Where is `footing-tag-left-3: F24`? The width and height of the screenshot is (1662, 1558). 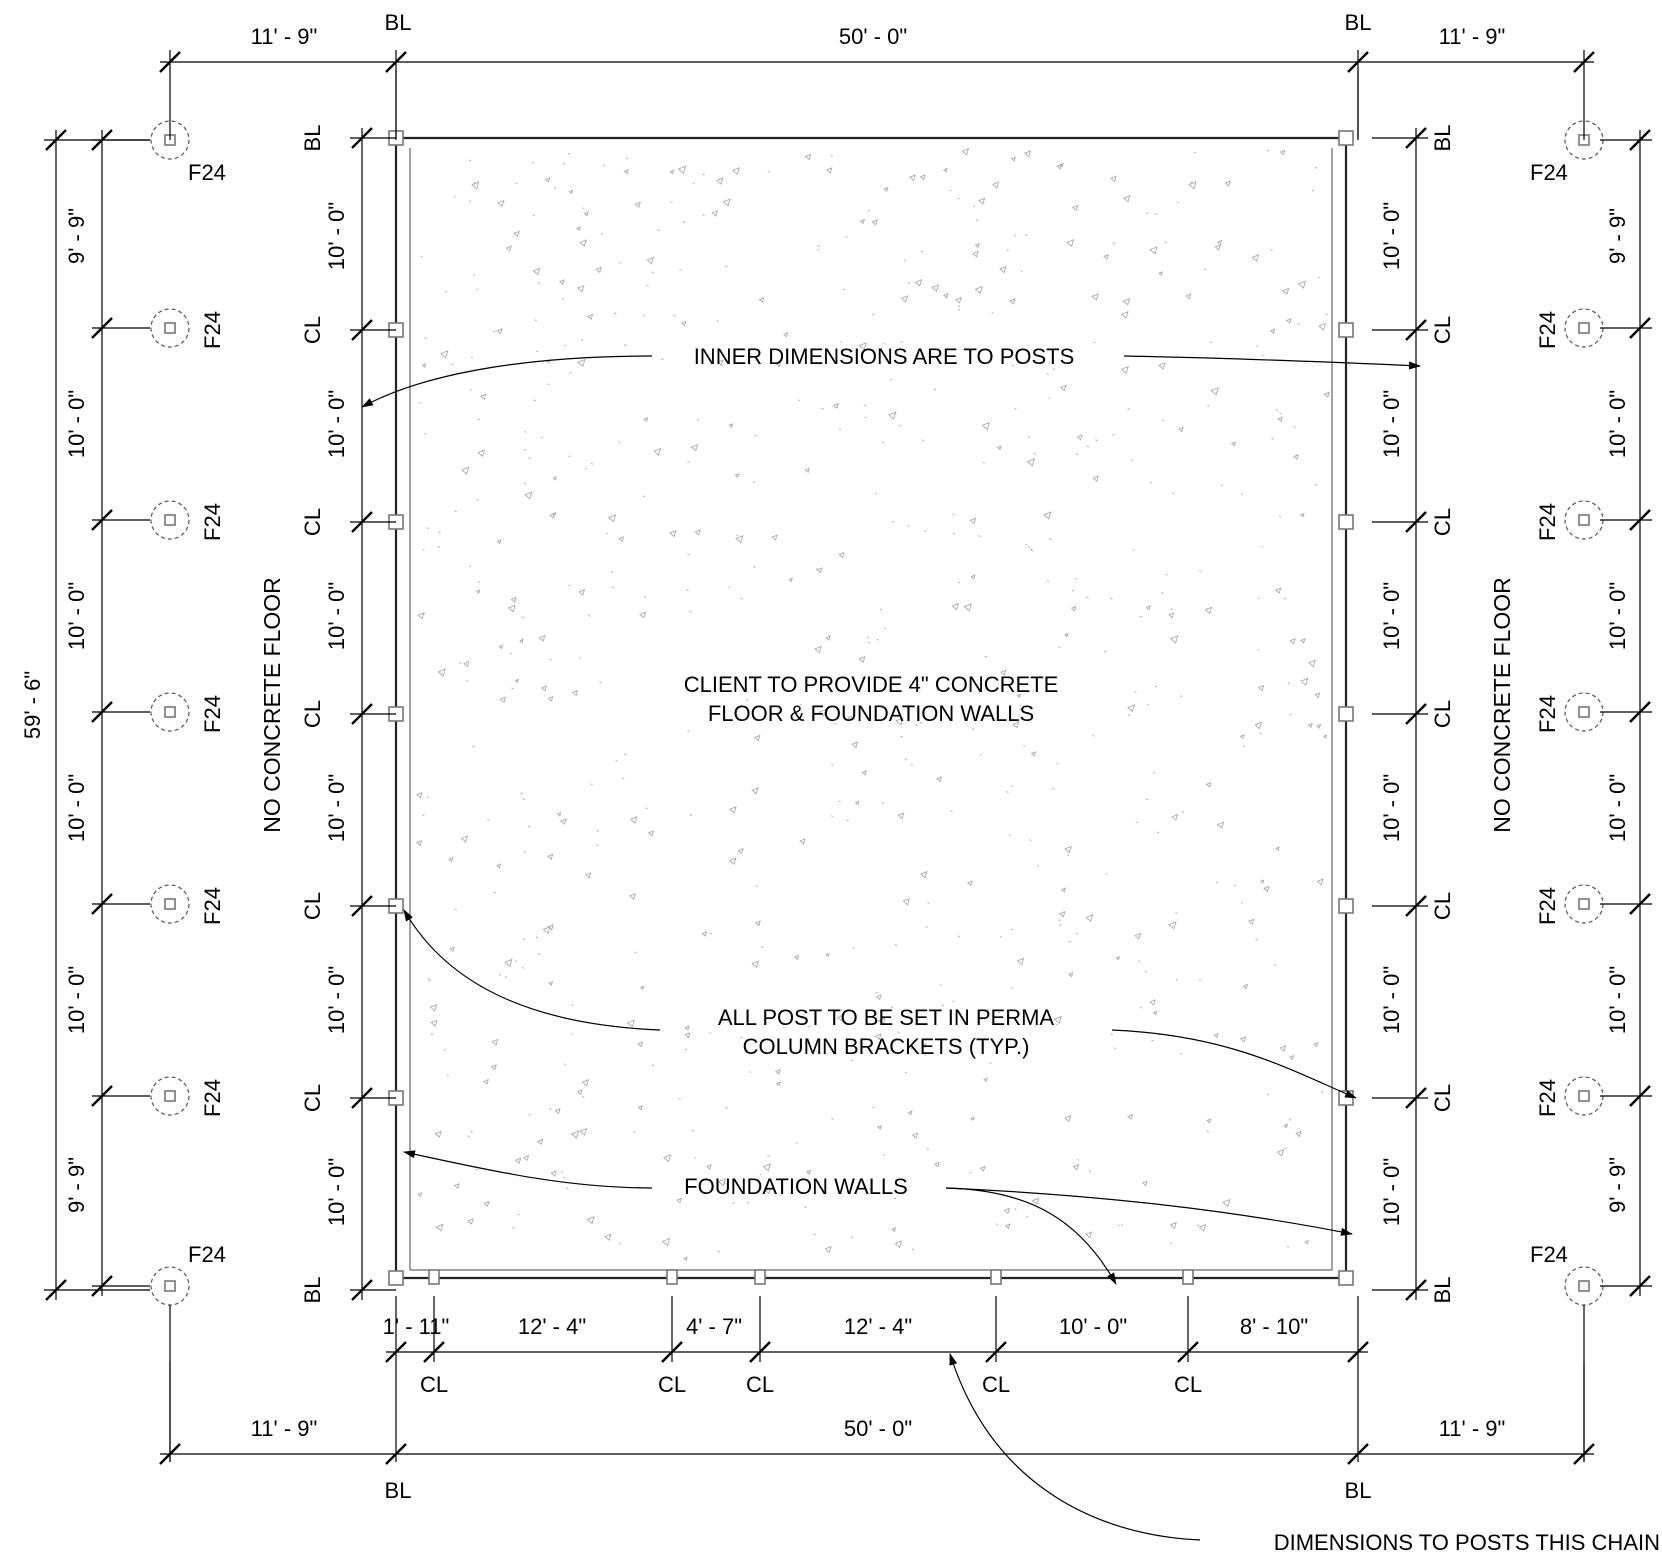
footing-tag-left-3: F24 is located at coordinates (212, 522).